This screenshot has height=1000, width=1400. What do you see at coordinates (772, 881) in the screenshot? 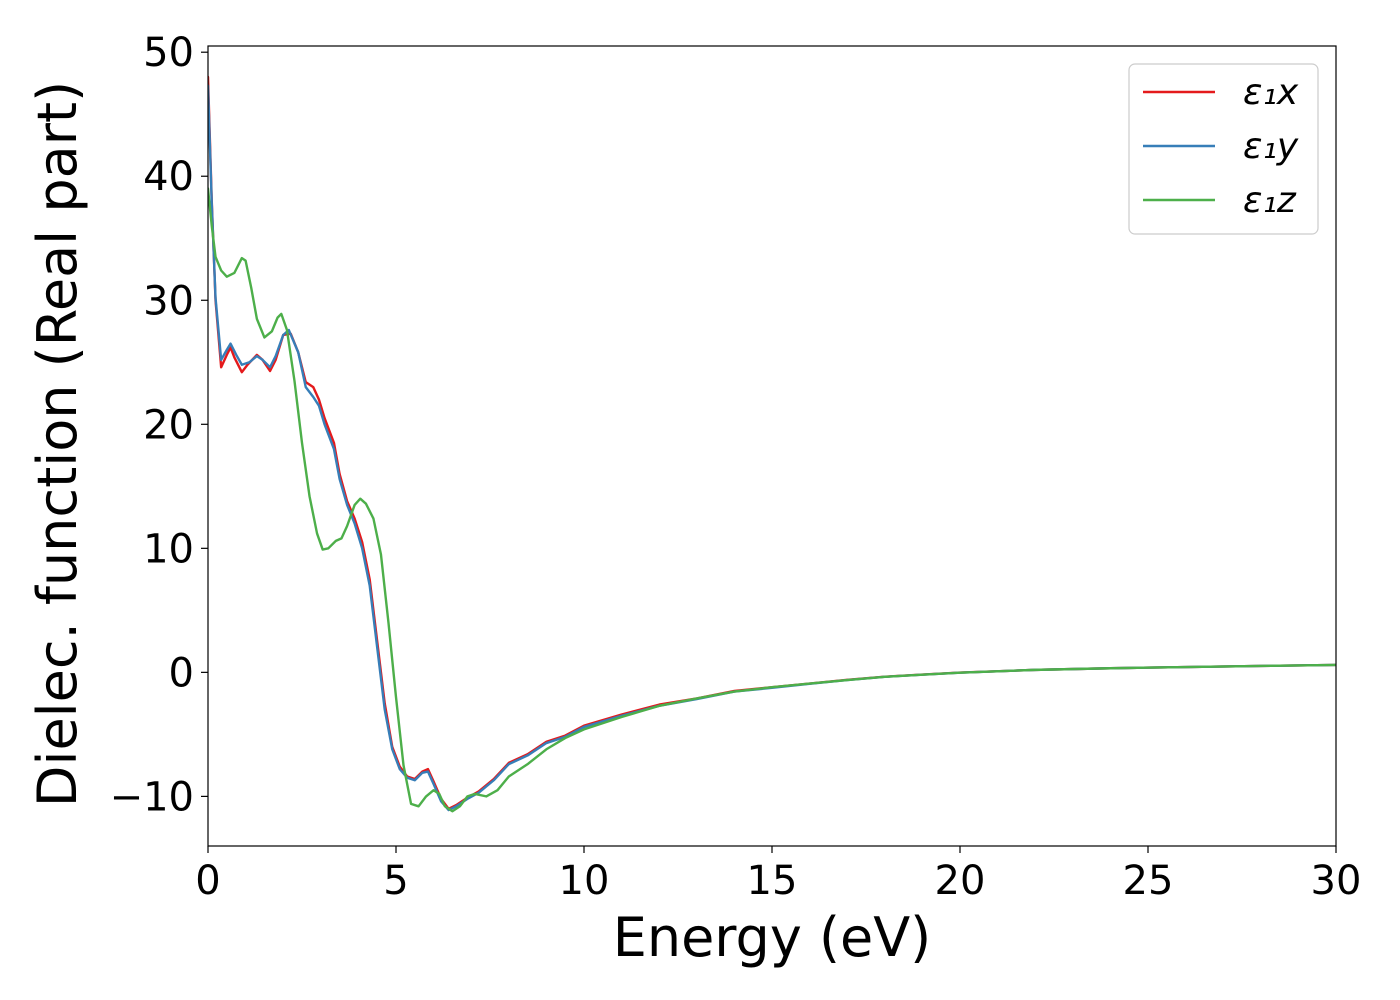
I see `x-tick-label: 15` at bounding box center [772, 881].